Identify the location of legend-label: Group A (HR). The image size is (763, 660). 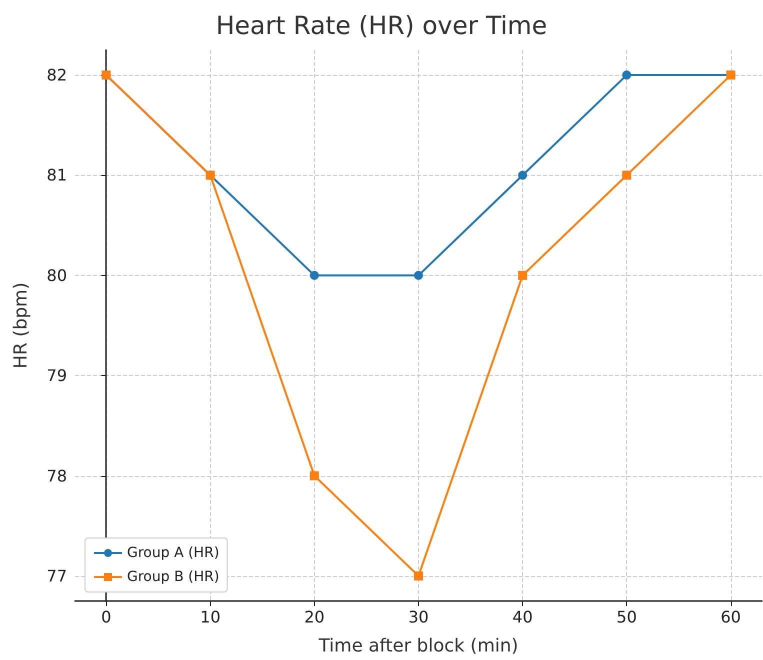
(173, 553).